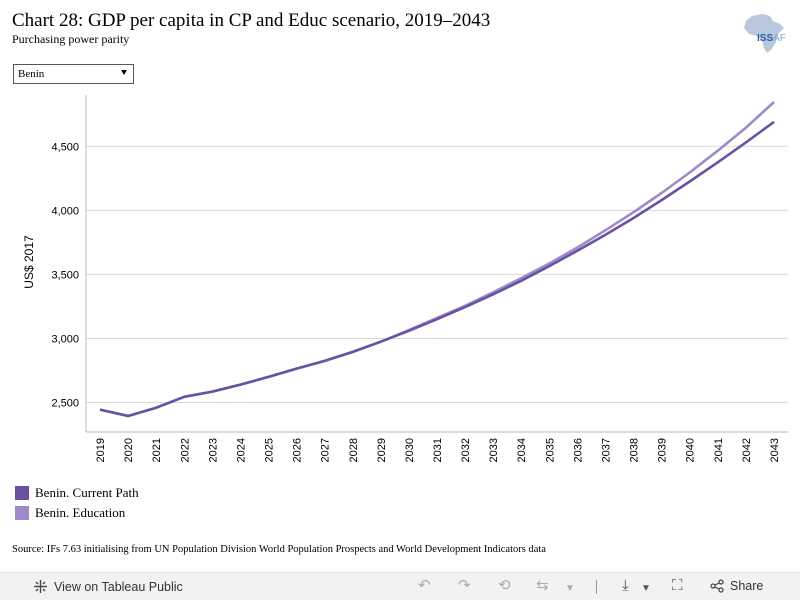  Describe the element at coordinates (31, 74) in the screenshot. I see `country-select-value: Benin` at that location.